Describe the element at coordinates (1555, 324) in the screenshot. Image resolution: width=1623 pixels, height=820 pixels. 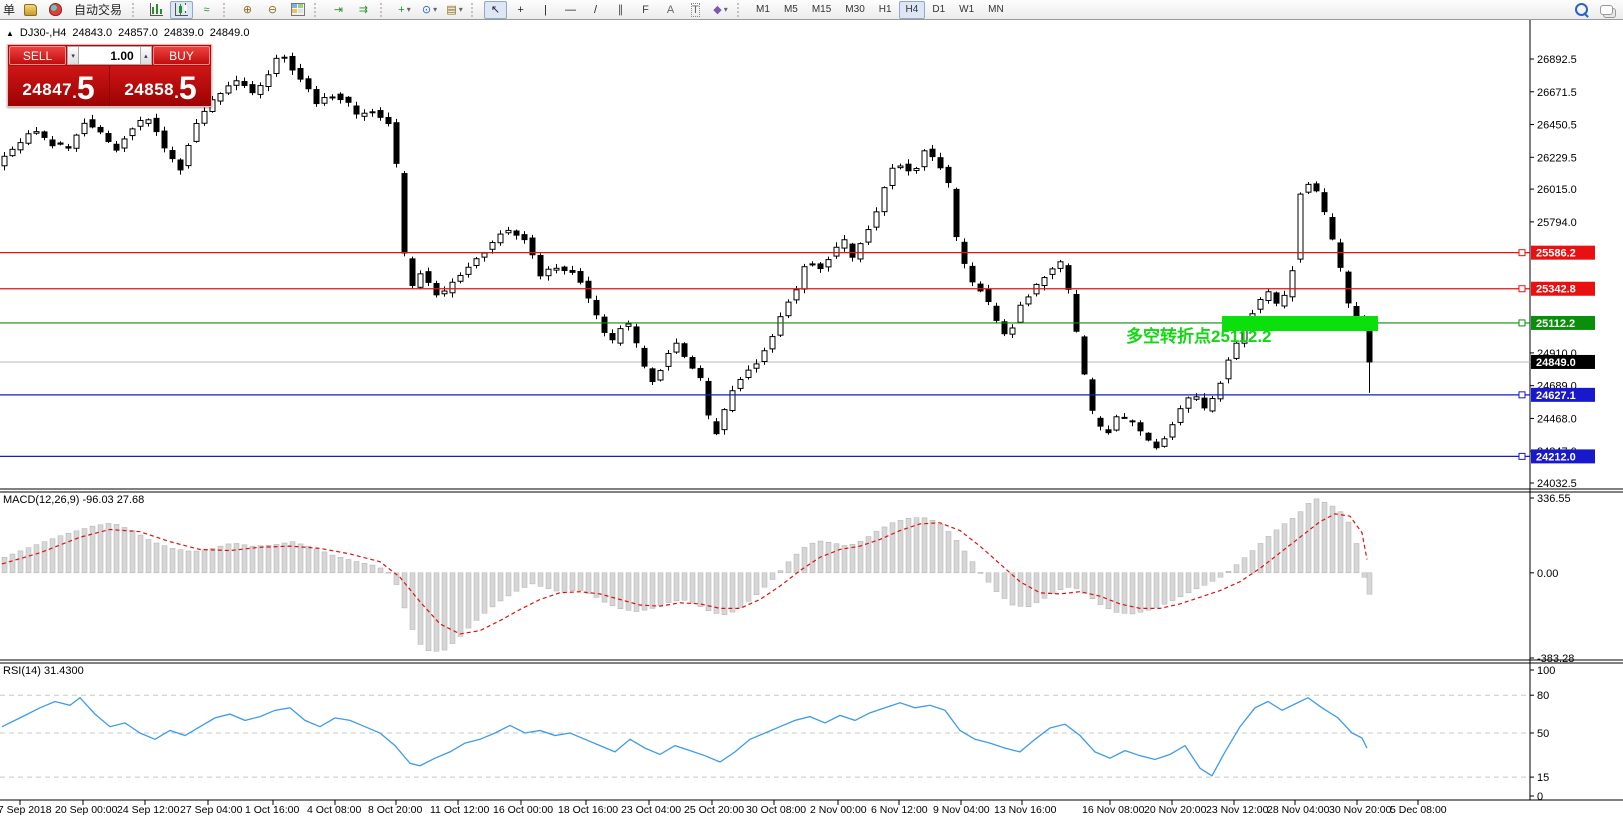
I see `price-tag: 25112.2` at that location.